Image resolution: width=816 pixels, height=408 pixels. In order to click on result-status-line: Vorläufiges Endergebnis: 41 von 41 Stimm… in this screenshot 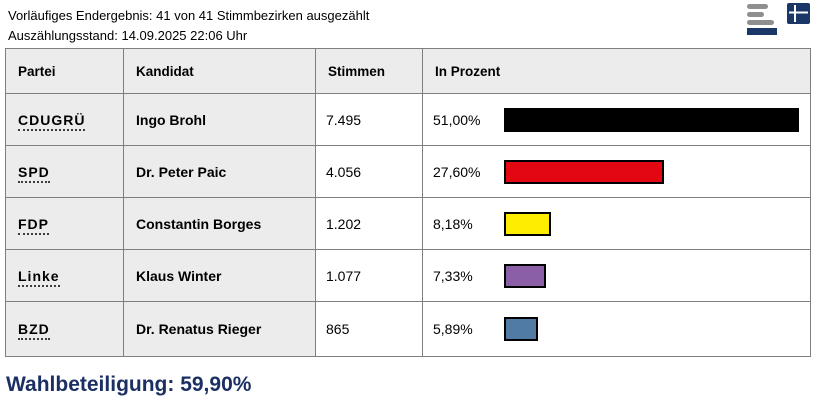, I will do `click(189, 15)`.